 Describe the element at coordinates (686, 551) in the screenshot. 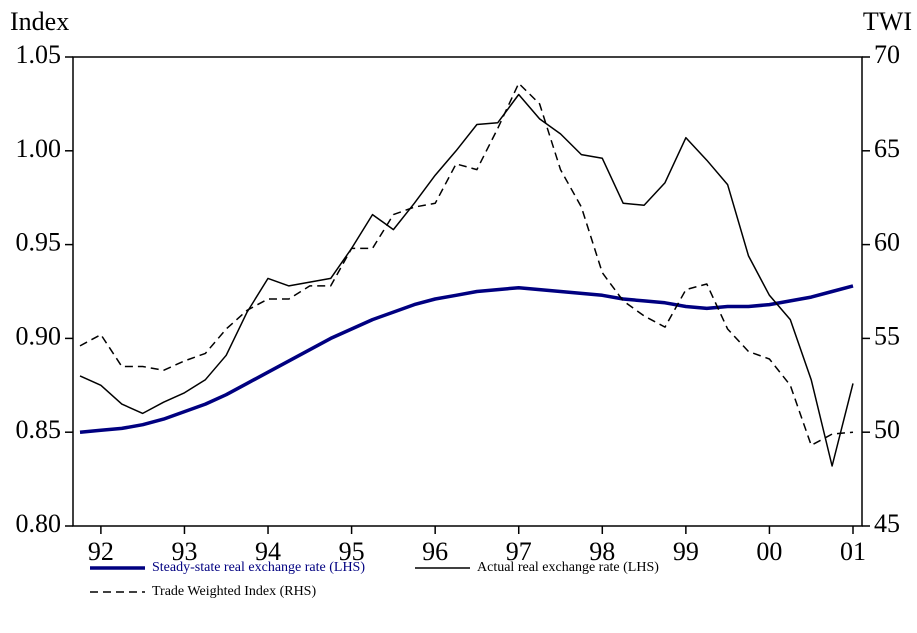

I see `x-tick-label: 99` at that location.